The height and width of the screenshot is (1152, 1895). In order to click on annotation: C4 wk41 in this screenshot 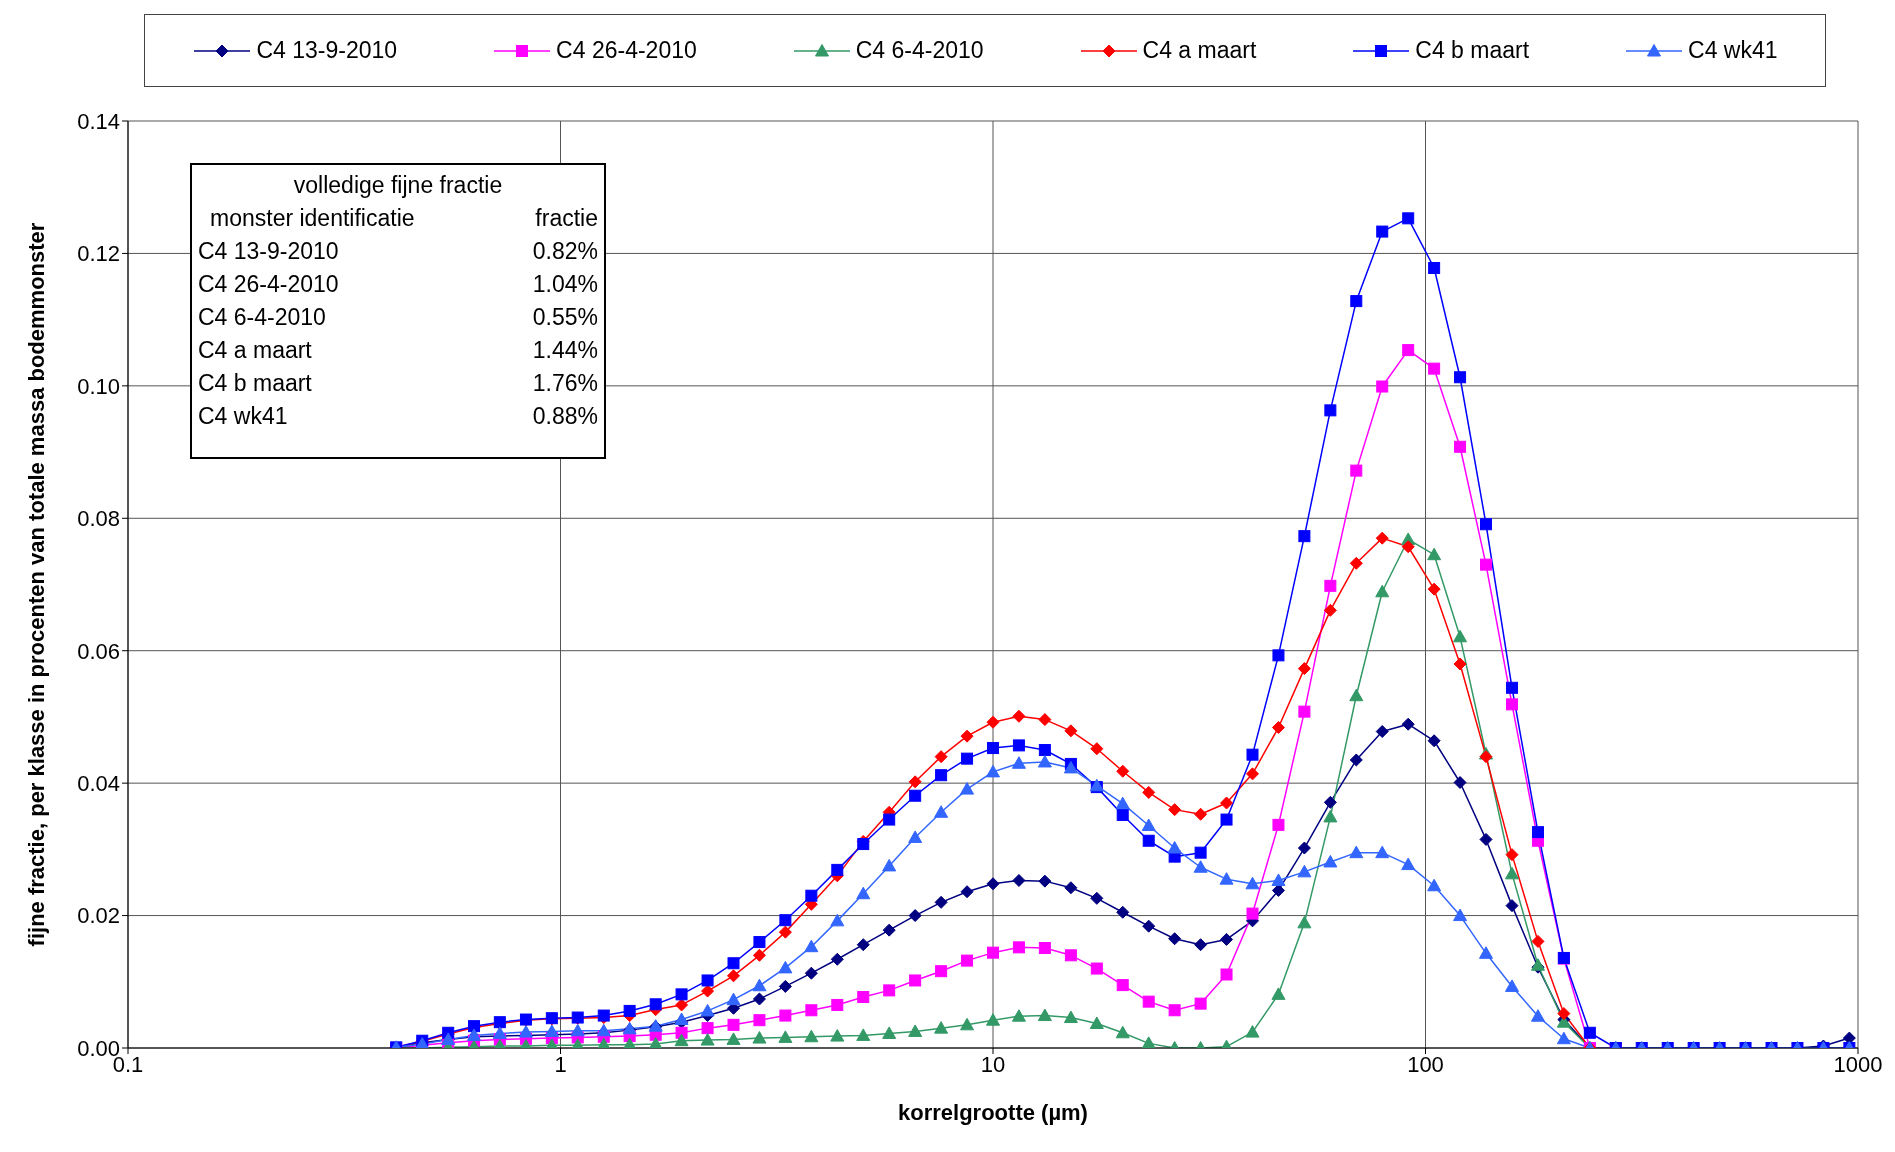, I will do `click(243, 416)`.